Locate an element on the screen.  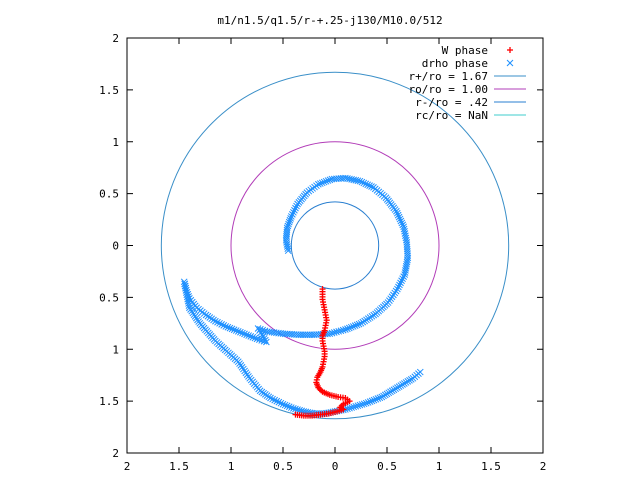
x-tick-label: 1 is located at coordinates (439, 466).